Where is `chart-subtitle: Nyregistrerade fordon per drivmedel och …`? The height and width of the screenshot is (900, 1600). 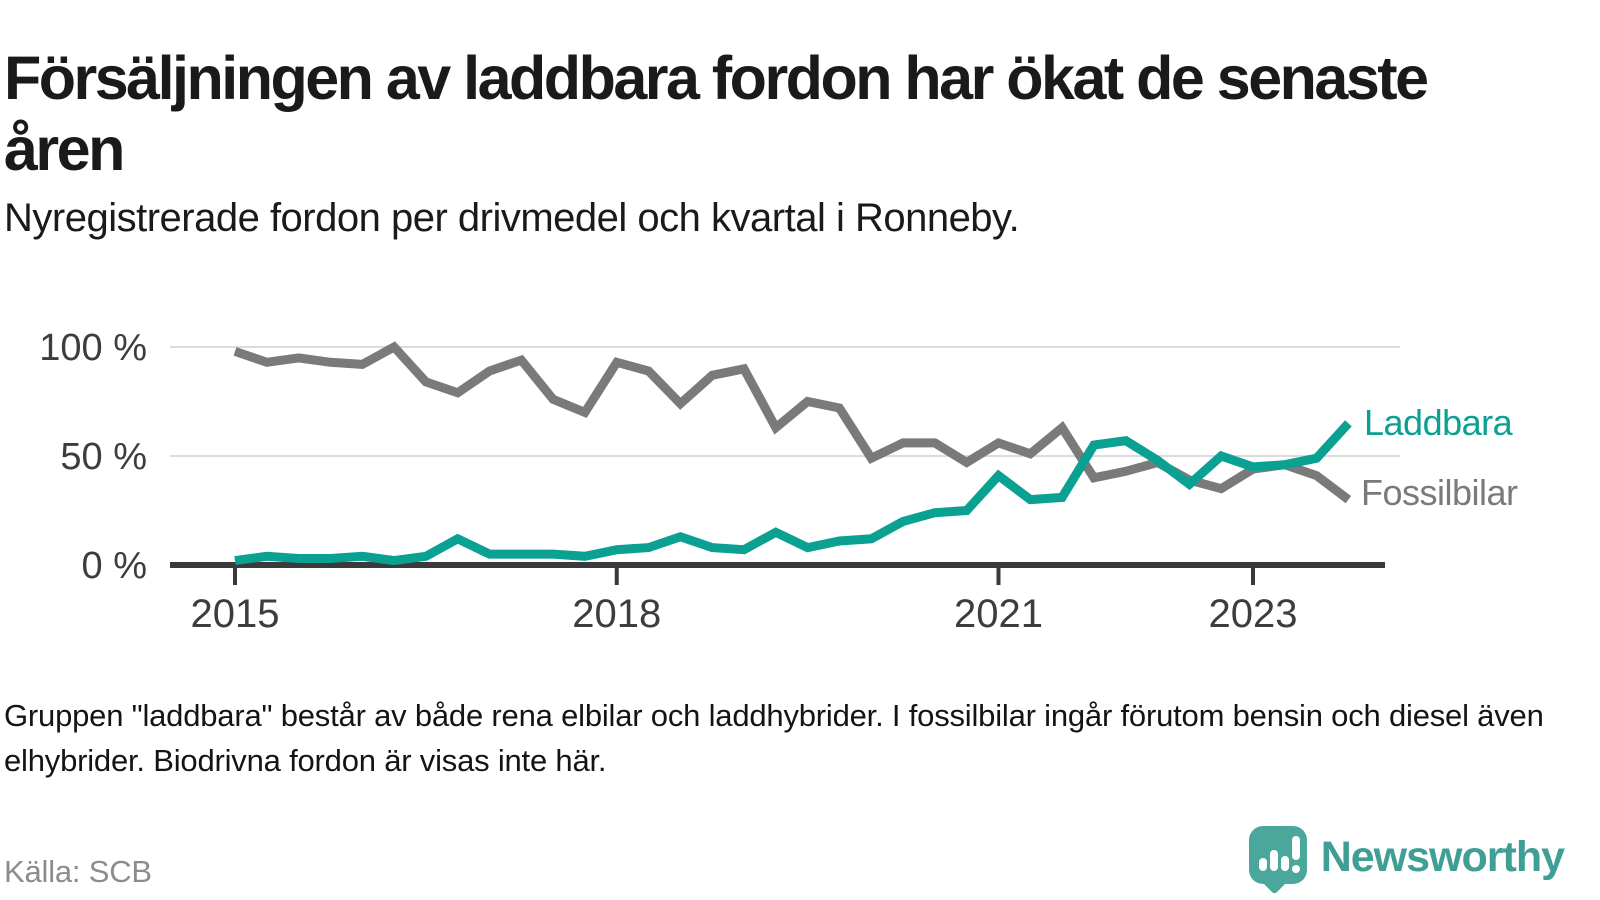 chart-subtitle: Nyregistrerade fordon per drivmedel och … is located at coordinates (512, 218).